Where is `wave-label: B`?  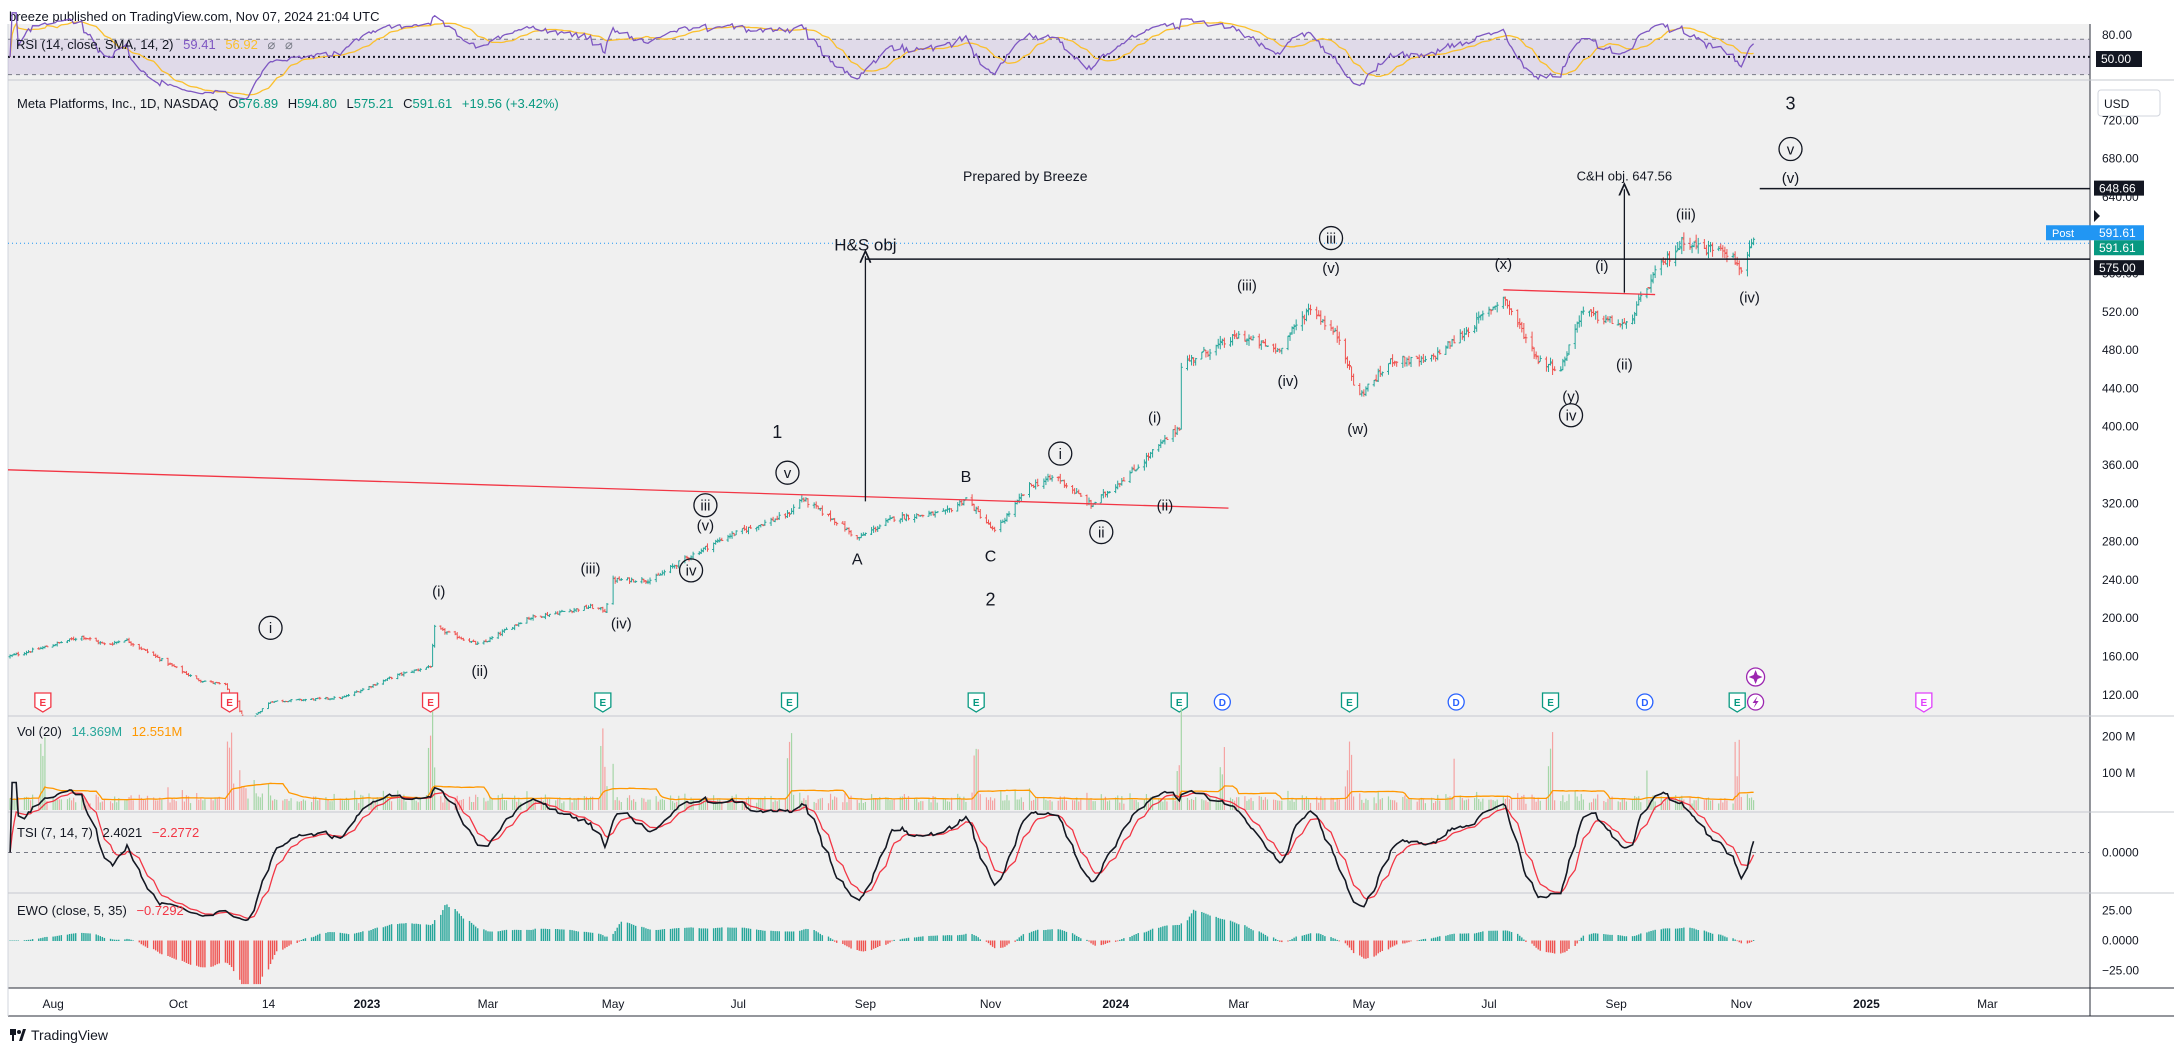 wave-label: B is located at coordinates (966, 477).